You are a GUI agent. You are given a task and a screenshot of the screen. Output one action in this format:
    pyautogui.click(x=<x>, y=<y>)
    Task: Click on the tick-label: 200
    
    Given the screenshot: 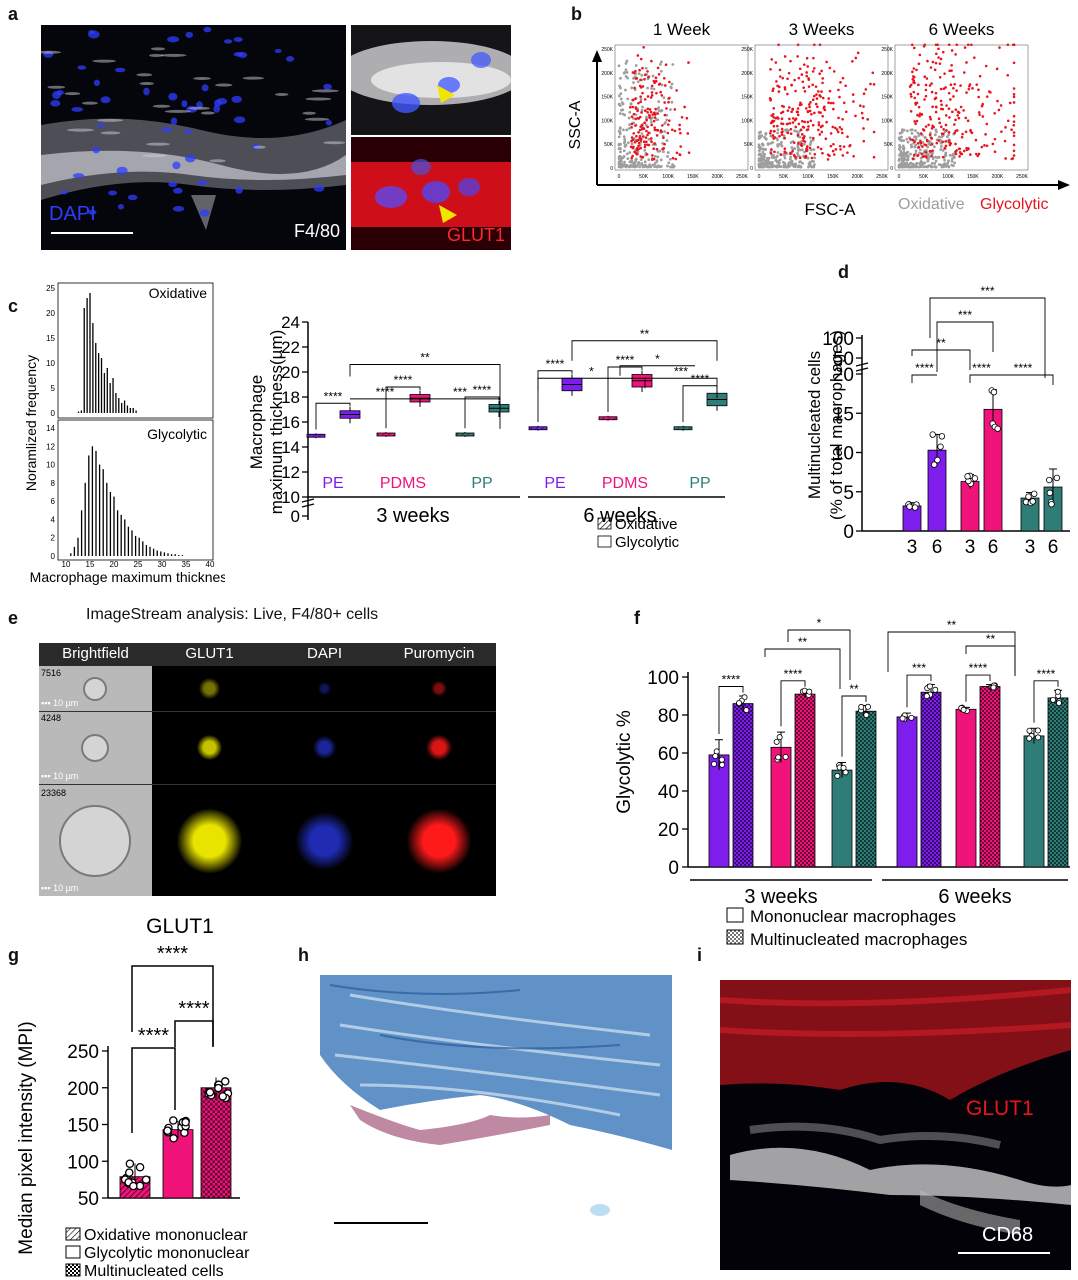 What is the action you would take?
    pyautogui.click(x=83, y=1089)
    